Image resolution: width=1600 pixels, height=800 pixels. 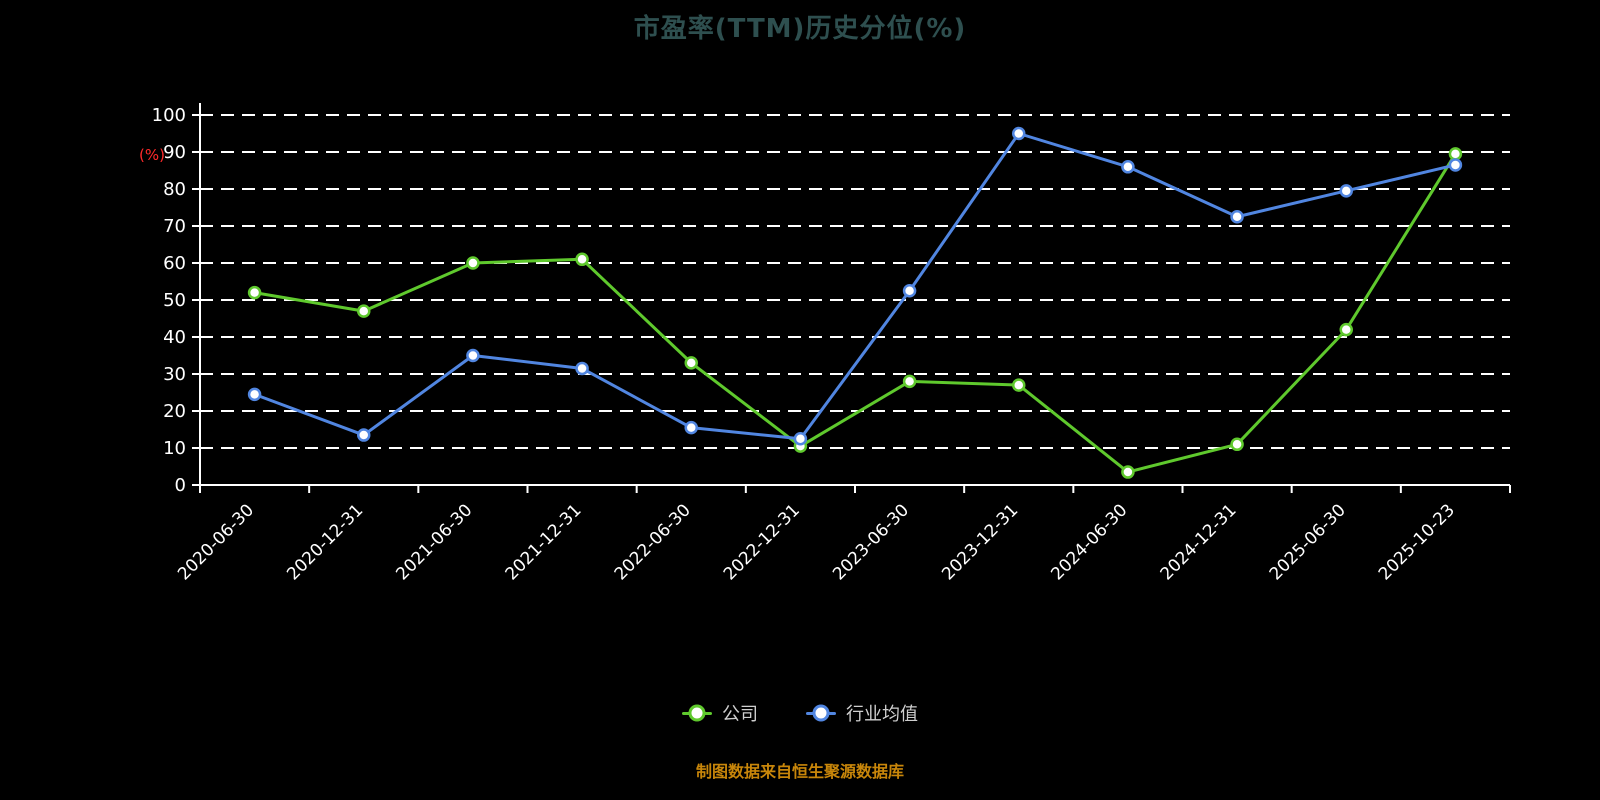 I want to click on x-tick-label: 2021-06-30, so click(x=434, y=542).